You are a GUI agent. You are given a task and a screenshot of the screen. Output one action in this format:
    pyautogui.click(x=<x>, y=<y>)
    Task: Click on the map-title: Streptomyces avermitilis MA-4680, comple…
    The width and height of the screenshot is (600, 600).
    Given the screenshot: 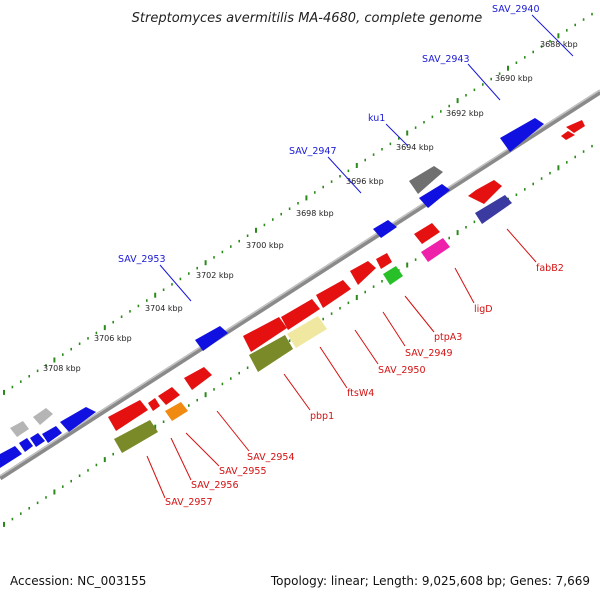 What is the action you would take?
    pyautogui.click(x=307, y=18)
    